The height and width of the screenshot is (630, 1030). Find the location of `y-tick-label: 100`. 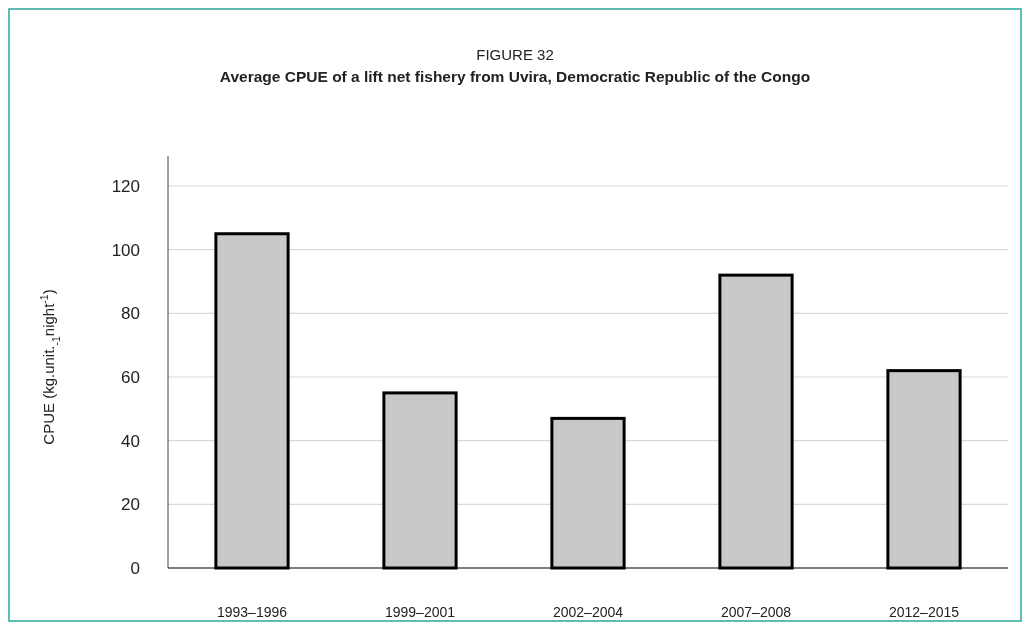

y-tick-label: 100 is located at coordinates (125, 250).